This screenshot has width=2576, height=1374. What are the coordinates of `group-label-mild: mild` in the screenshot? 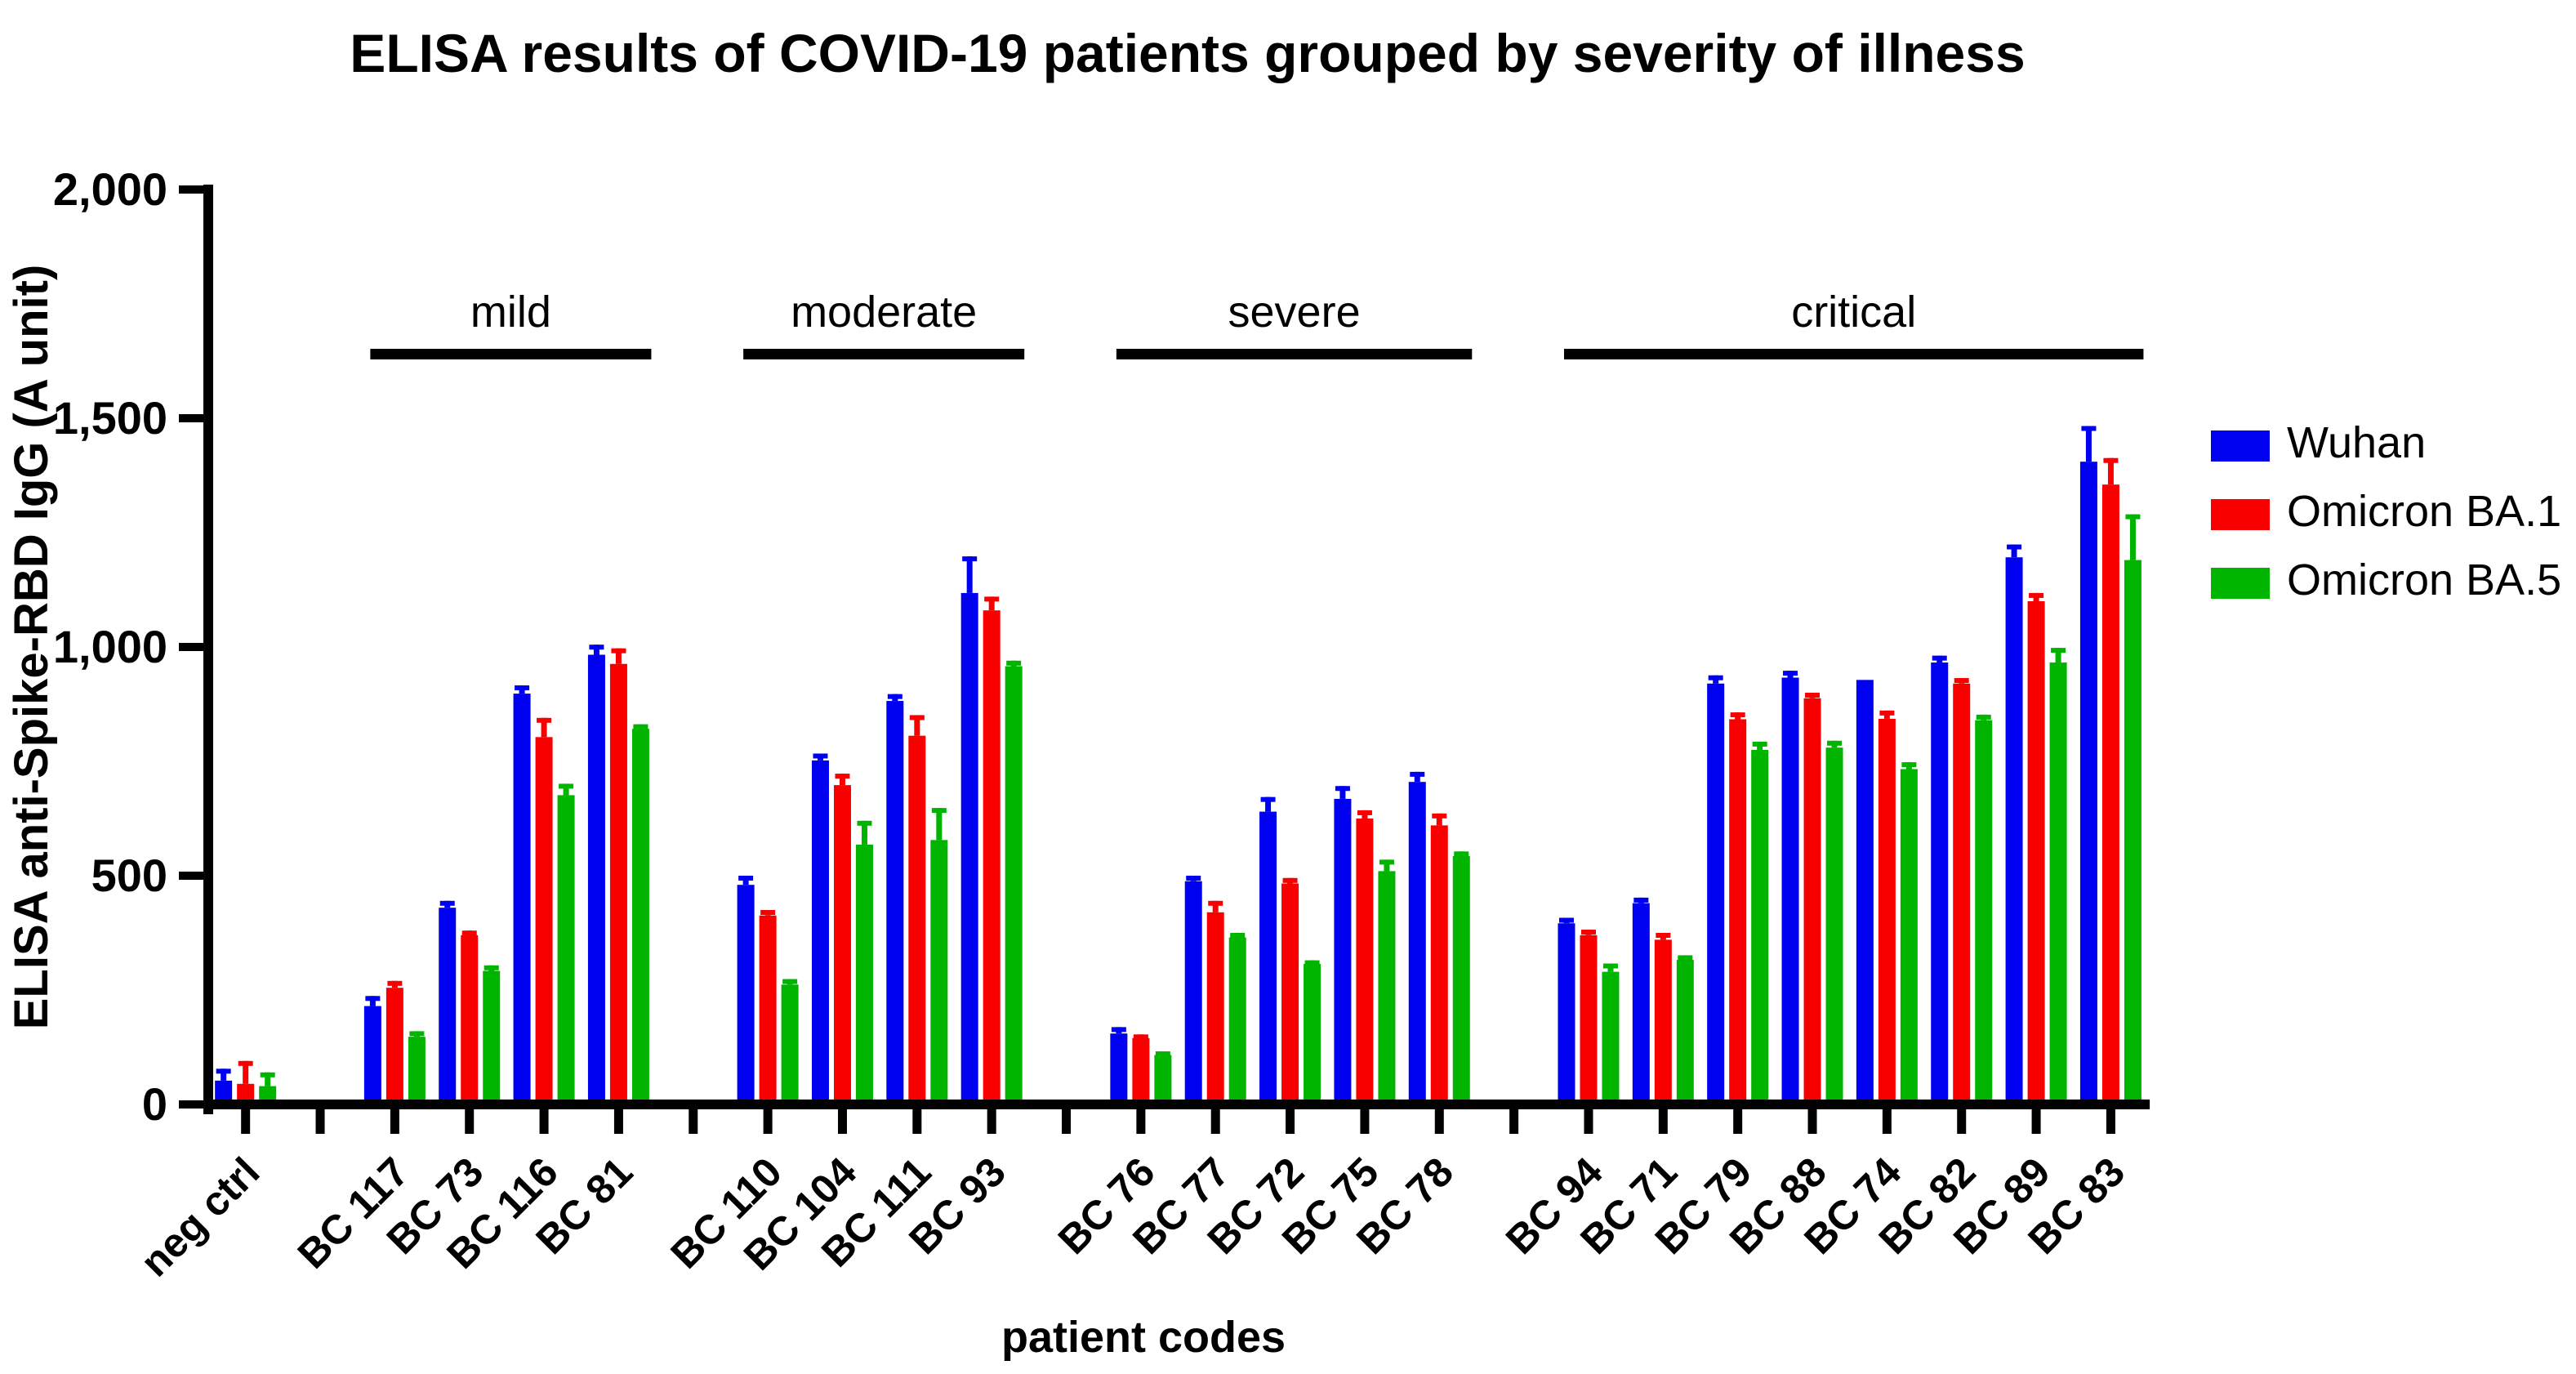 It's located at (510, 312).